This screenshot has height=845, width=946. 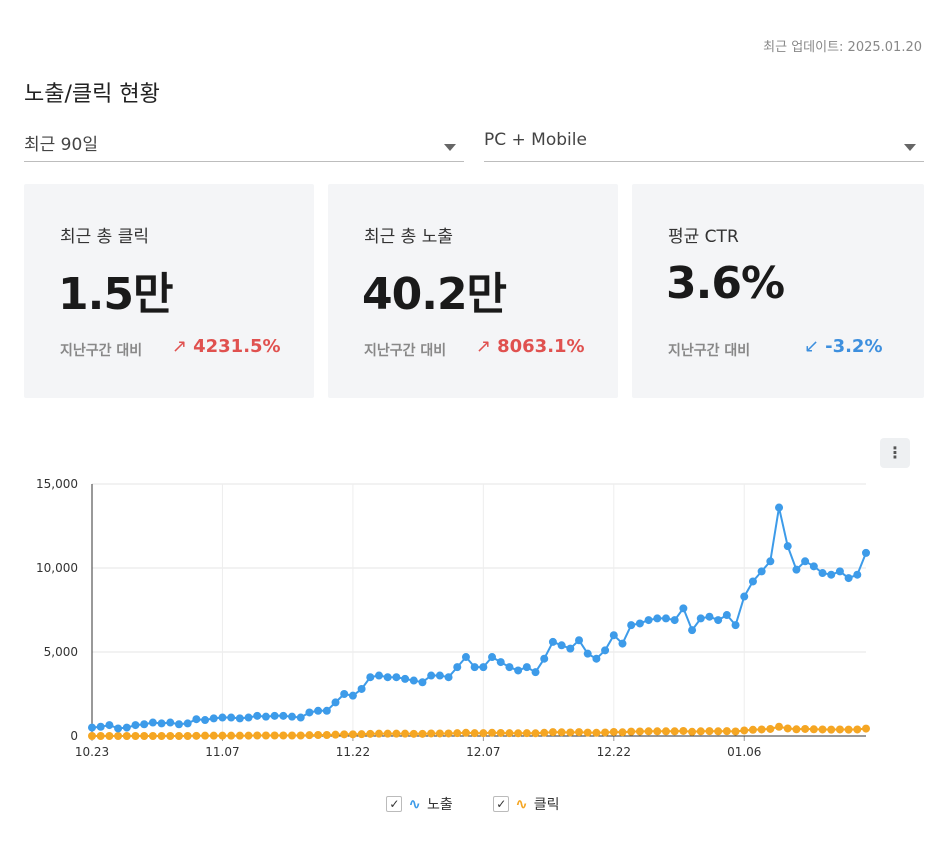 What do you see at coordinates (541, 346) in the screenshot?
I see `card-delta-value: 8063.1%` at bounding box center [541, 346].